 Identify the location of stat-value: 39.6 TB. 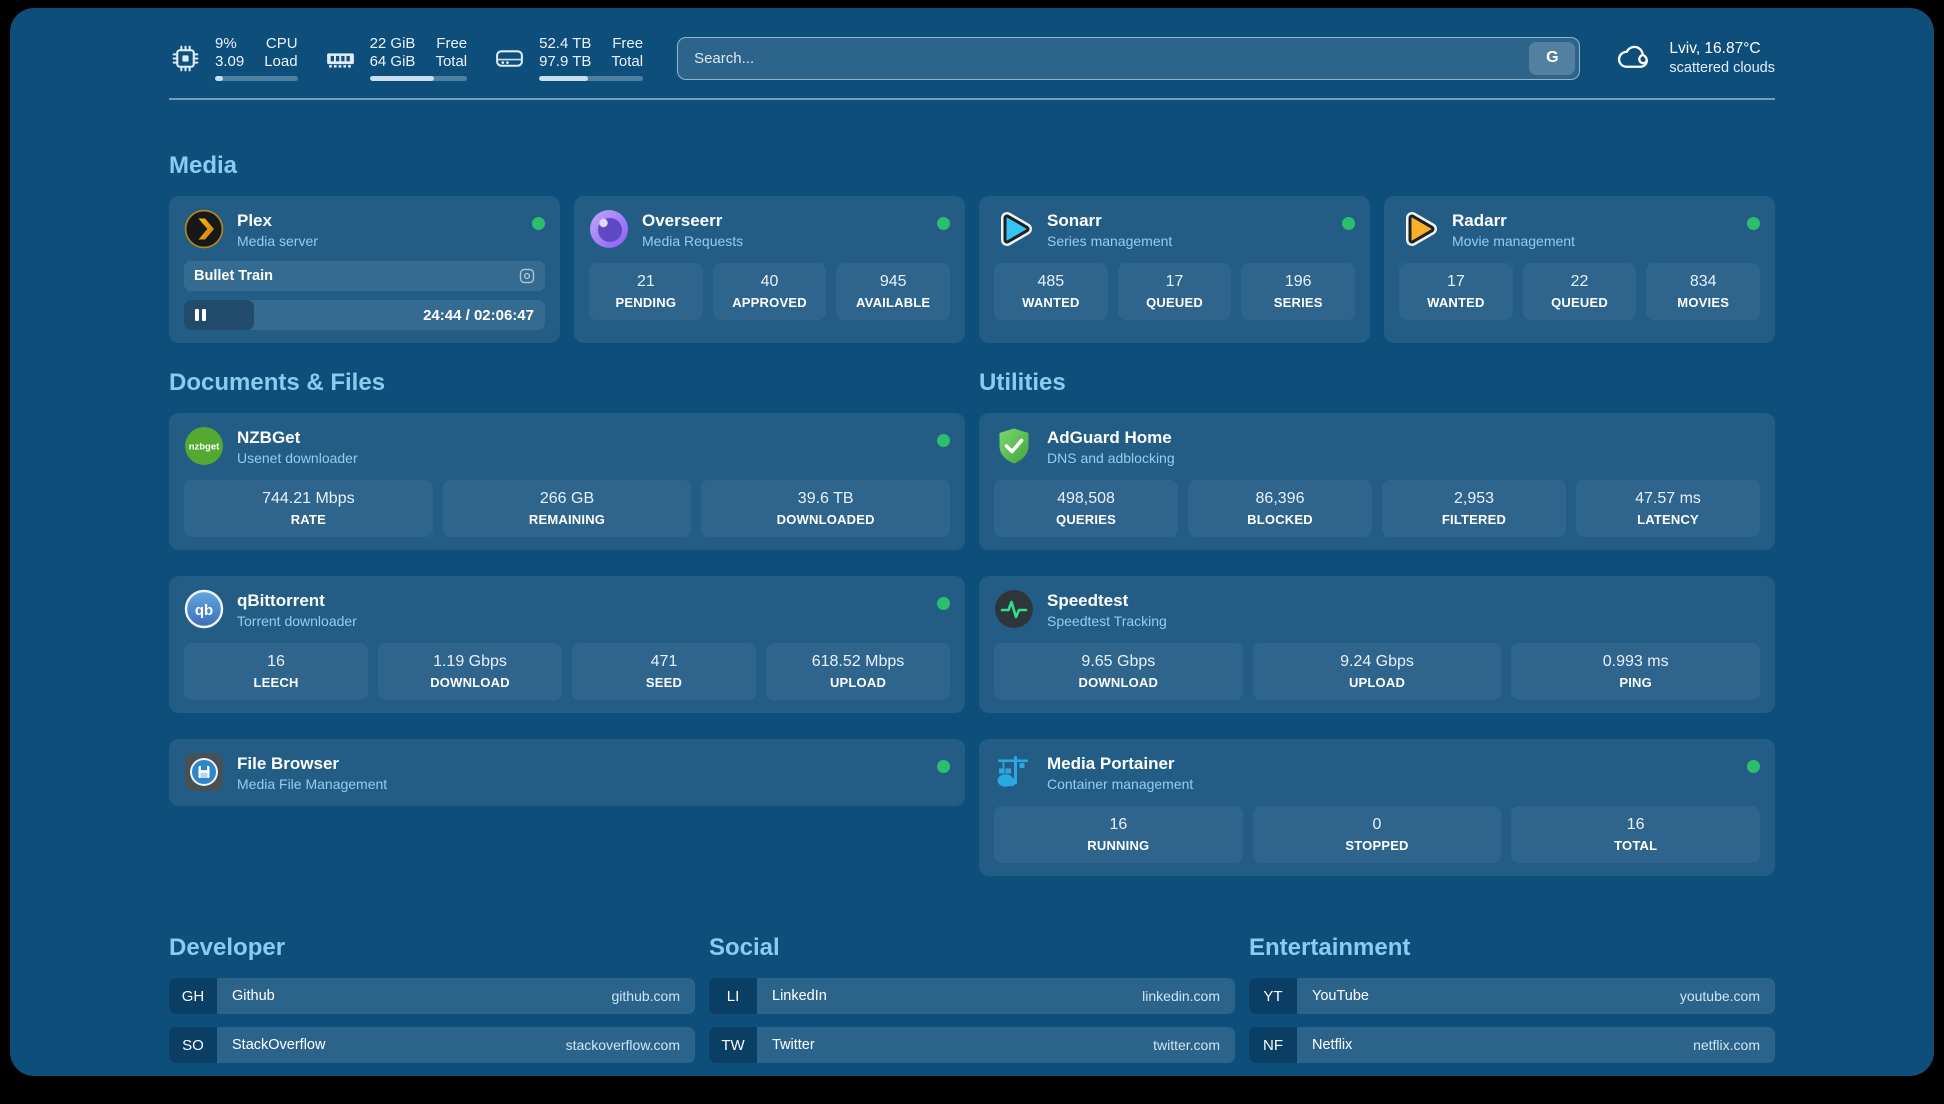
(825, 498).